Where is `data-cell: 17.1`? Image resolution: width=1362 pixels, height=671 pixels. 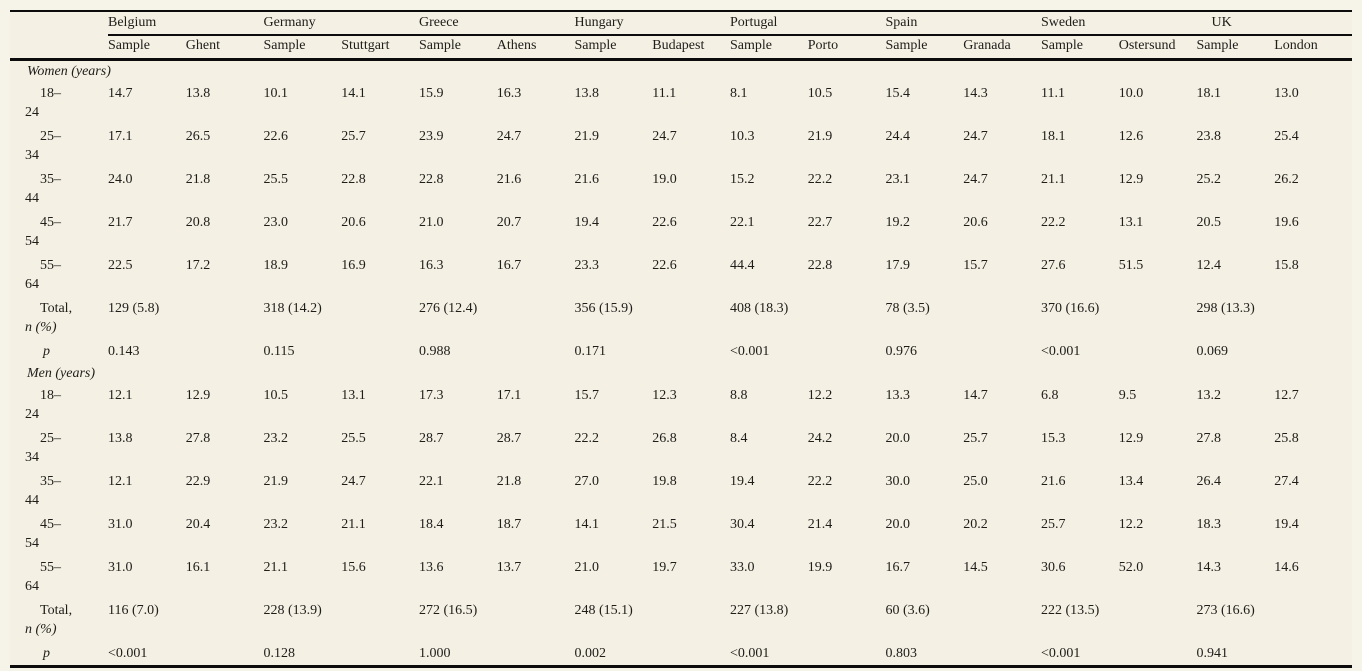 data-cell: 17.1 is located at coordinates (509, 395).